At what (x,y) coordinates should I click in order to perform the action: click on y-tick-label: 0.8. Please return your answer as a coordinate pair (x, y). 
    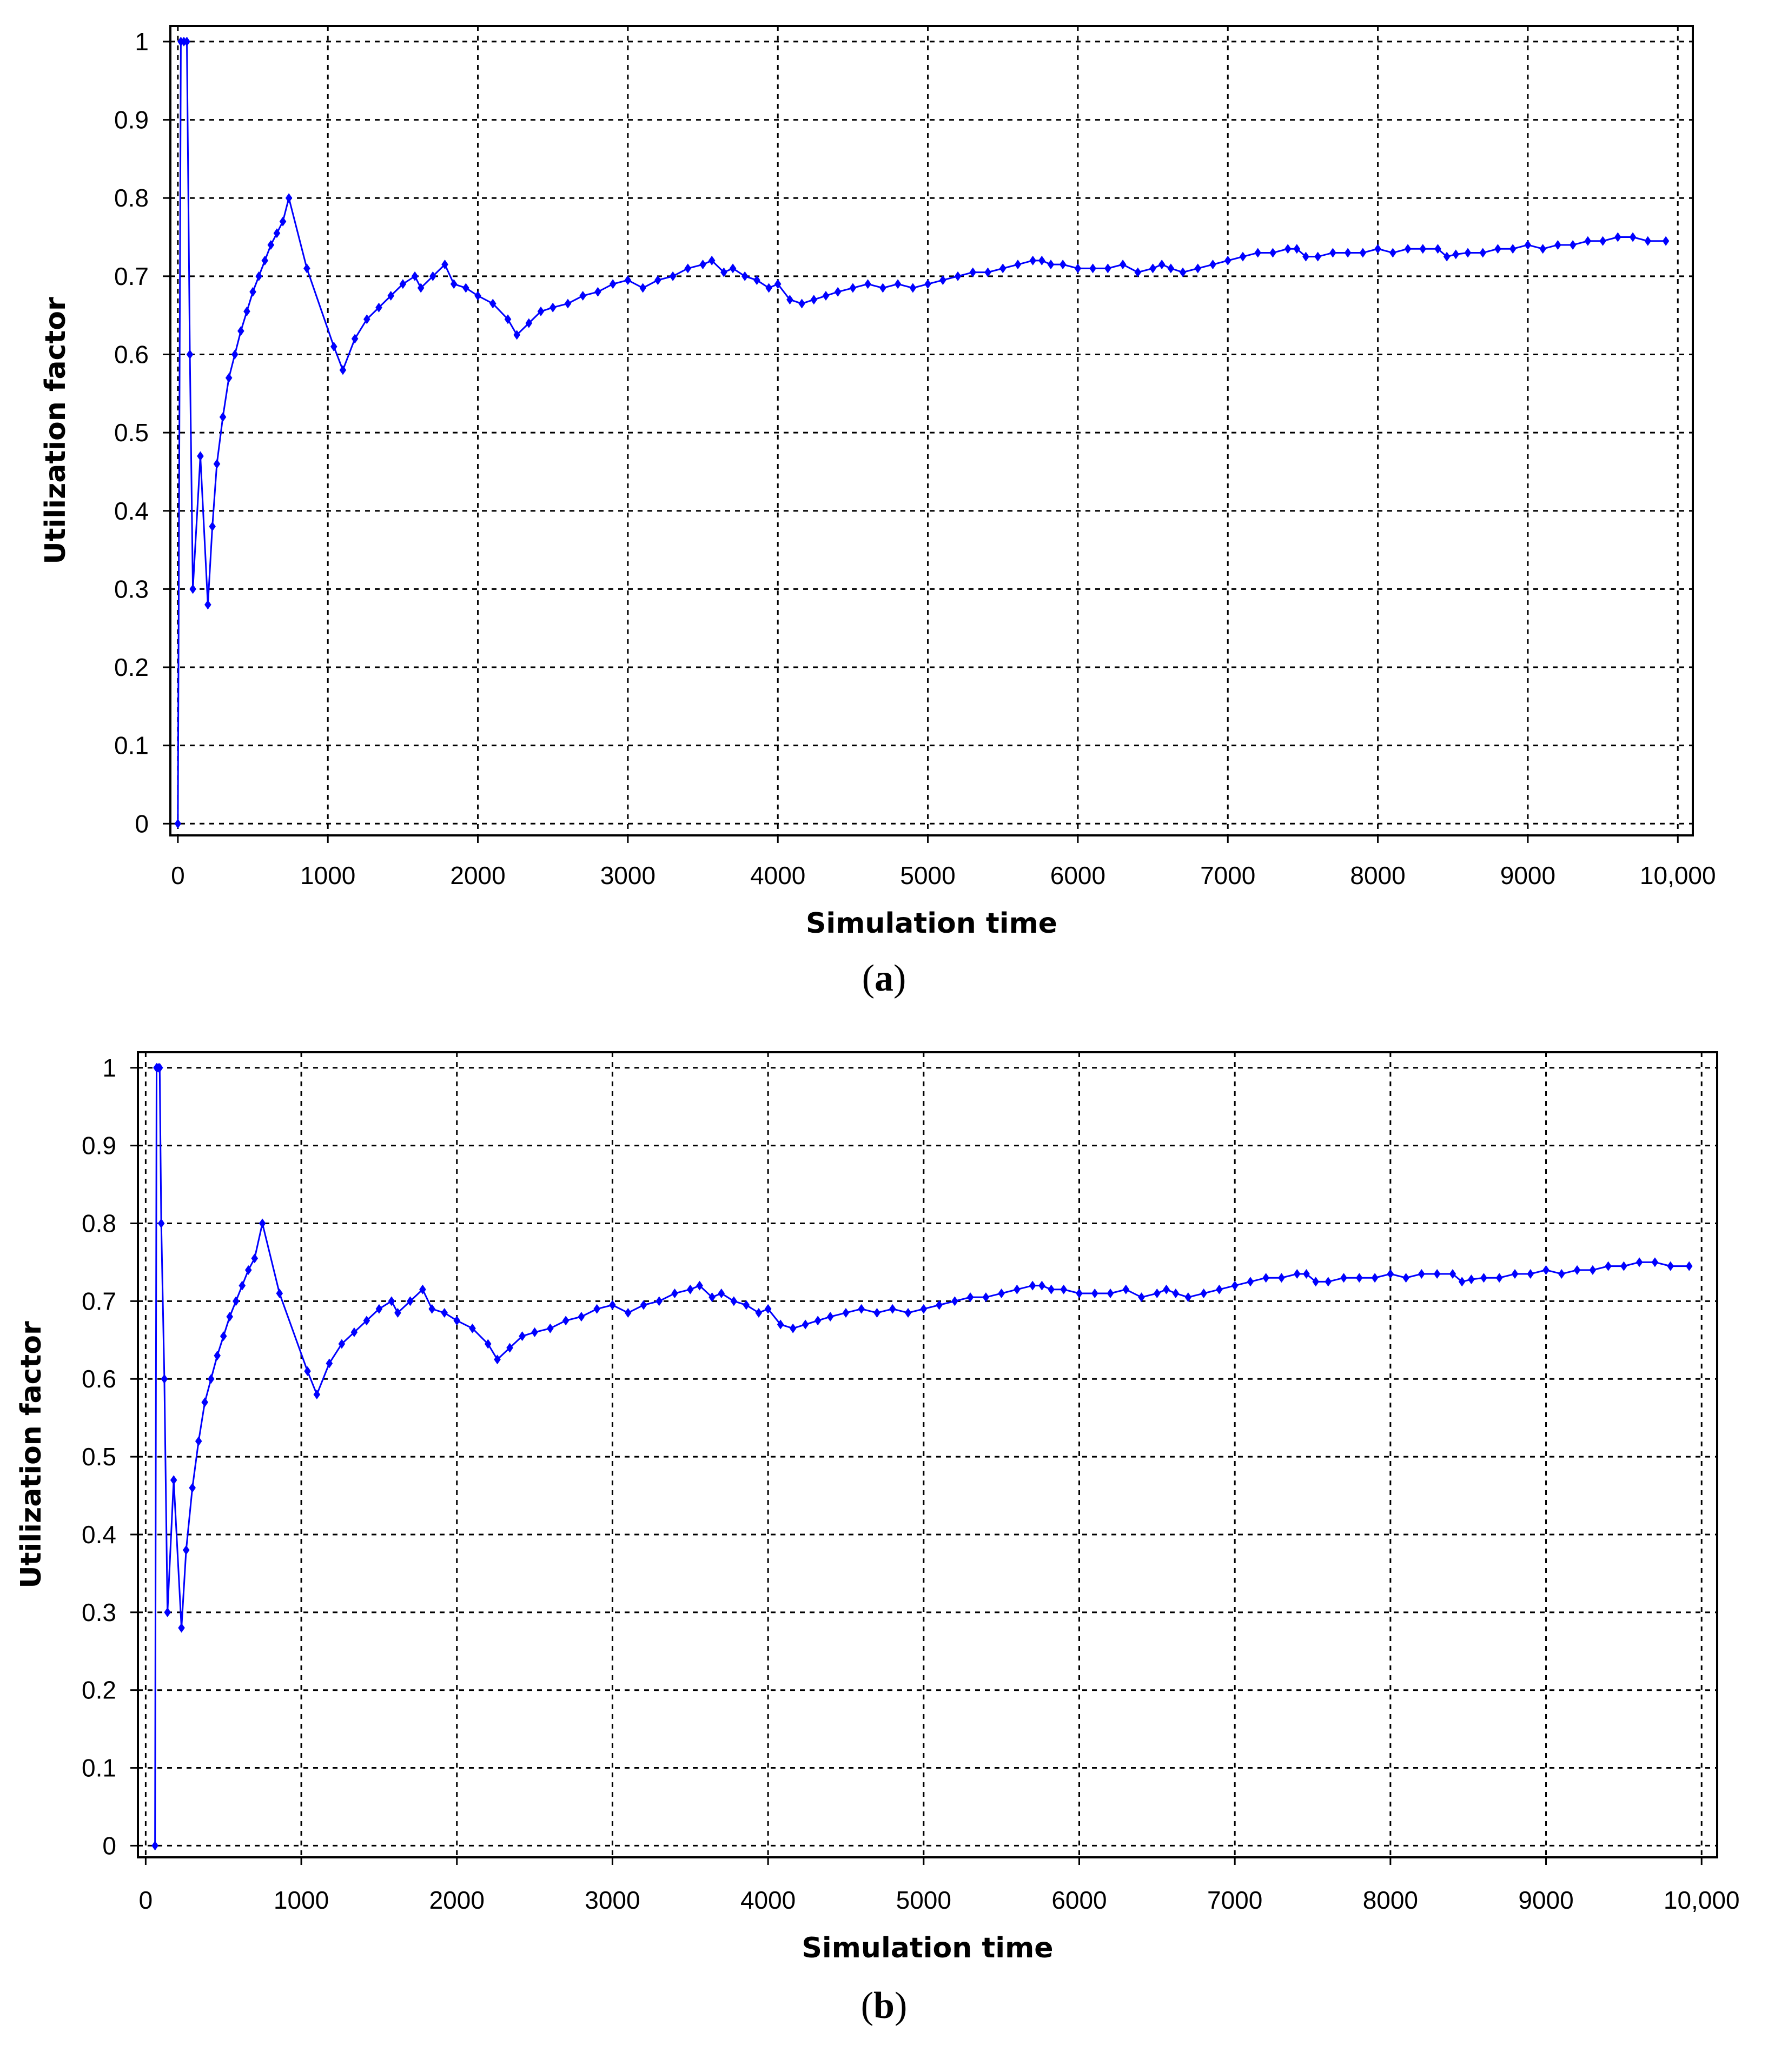
    Looking at the image, I should click on (99, 1224).